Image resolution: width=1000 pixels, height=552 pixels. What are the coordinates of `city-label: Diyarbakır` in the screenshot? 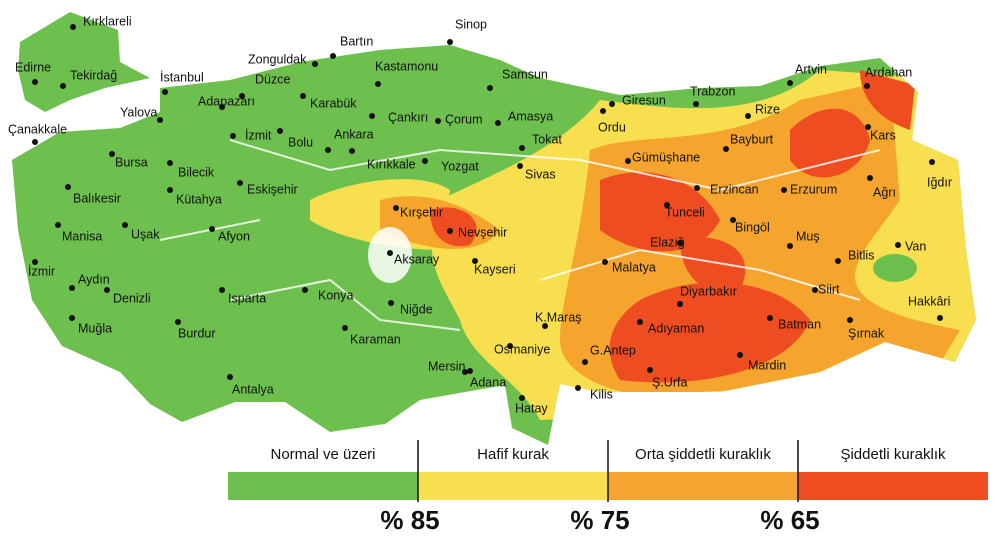 It's located at (708, 291).